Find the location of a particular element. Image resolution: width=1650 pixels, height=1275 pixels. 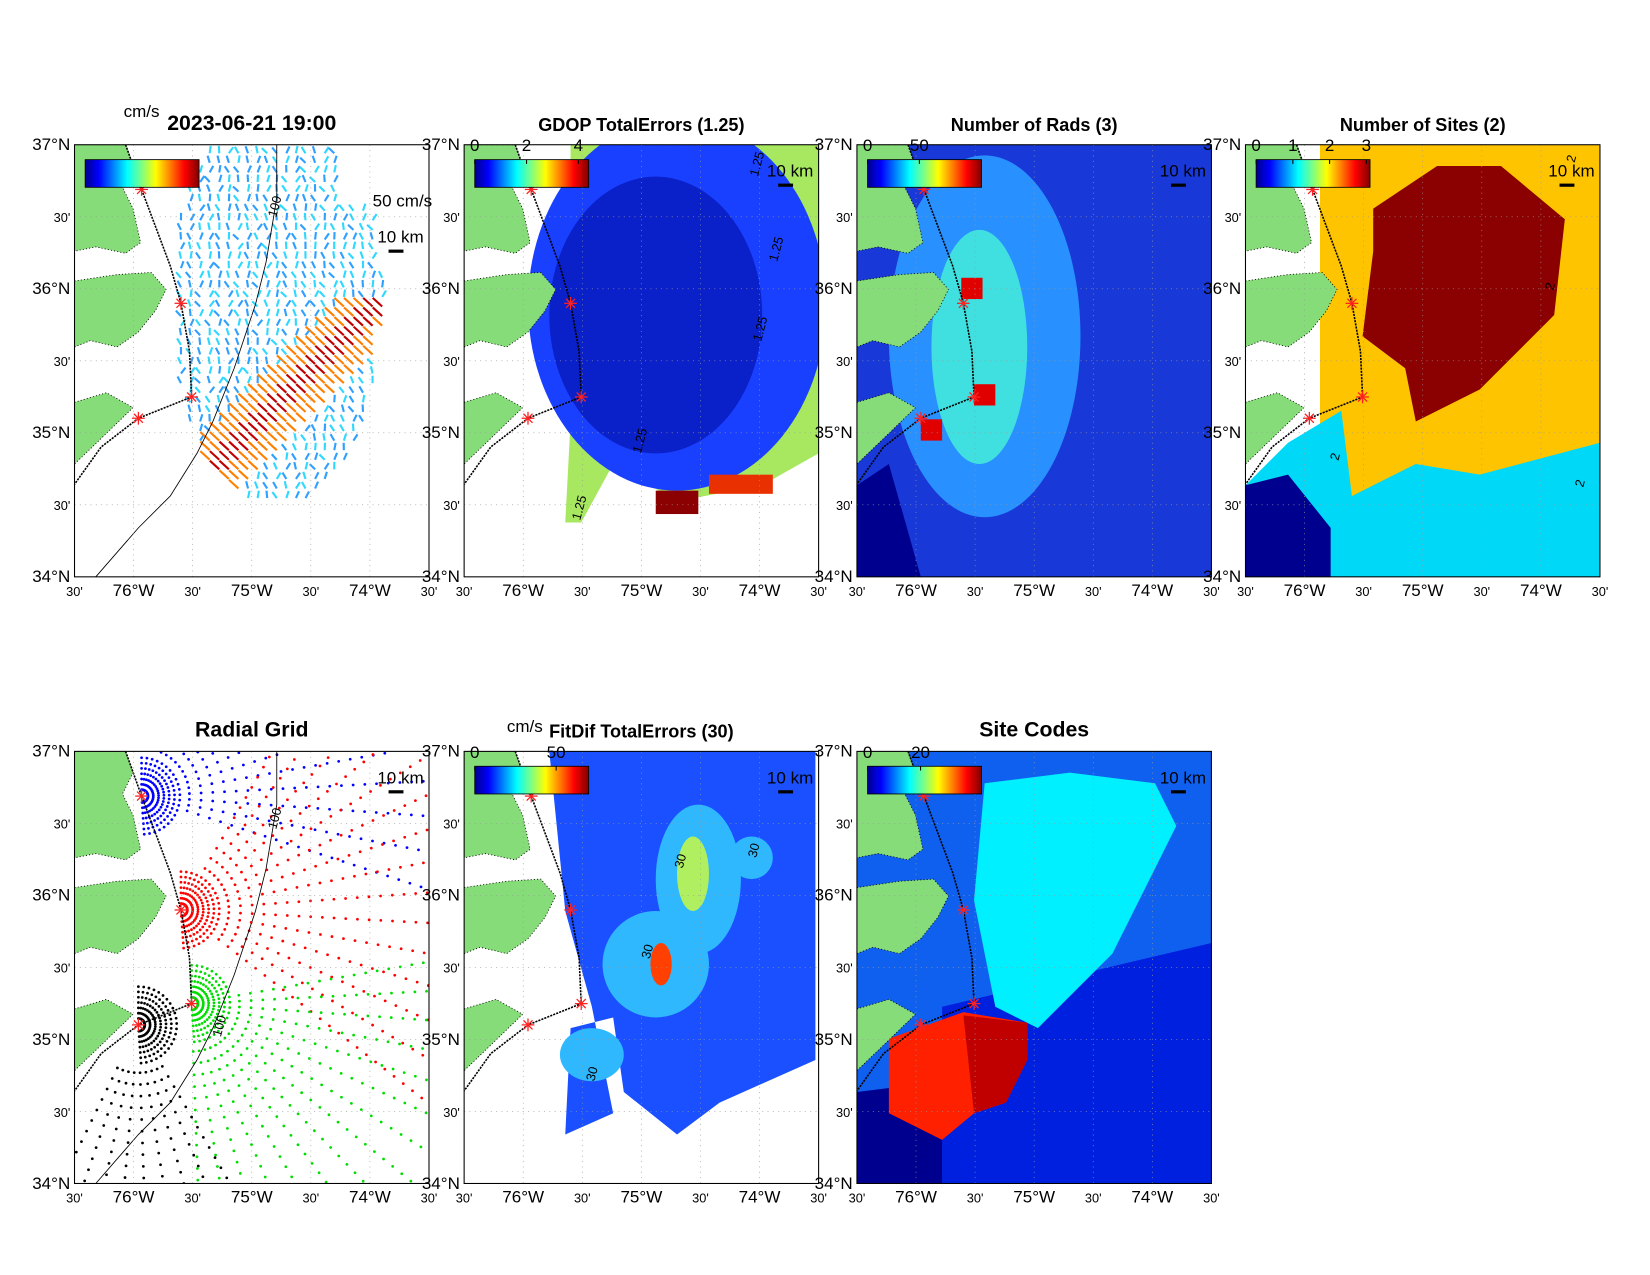

panel-title: FitDif TotalErrors (30) is located at coordinates (641, 732).